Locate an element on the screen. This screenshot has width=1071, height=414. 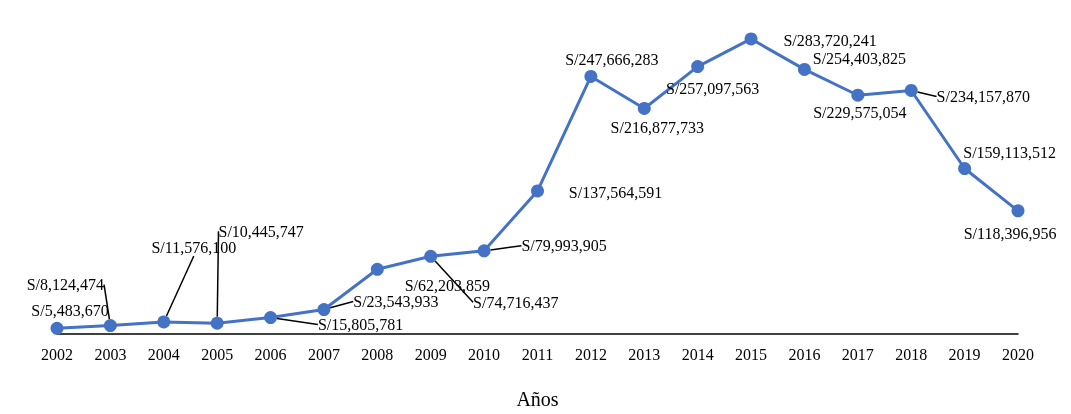
x-tick-label: 2003 is located at coordinates (110, 354).